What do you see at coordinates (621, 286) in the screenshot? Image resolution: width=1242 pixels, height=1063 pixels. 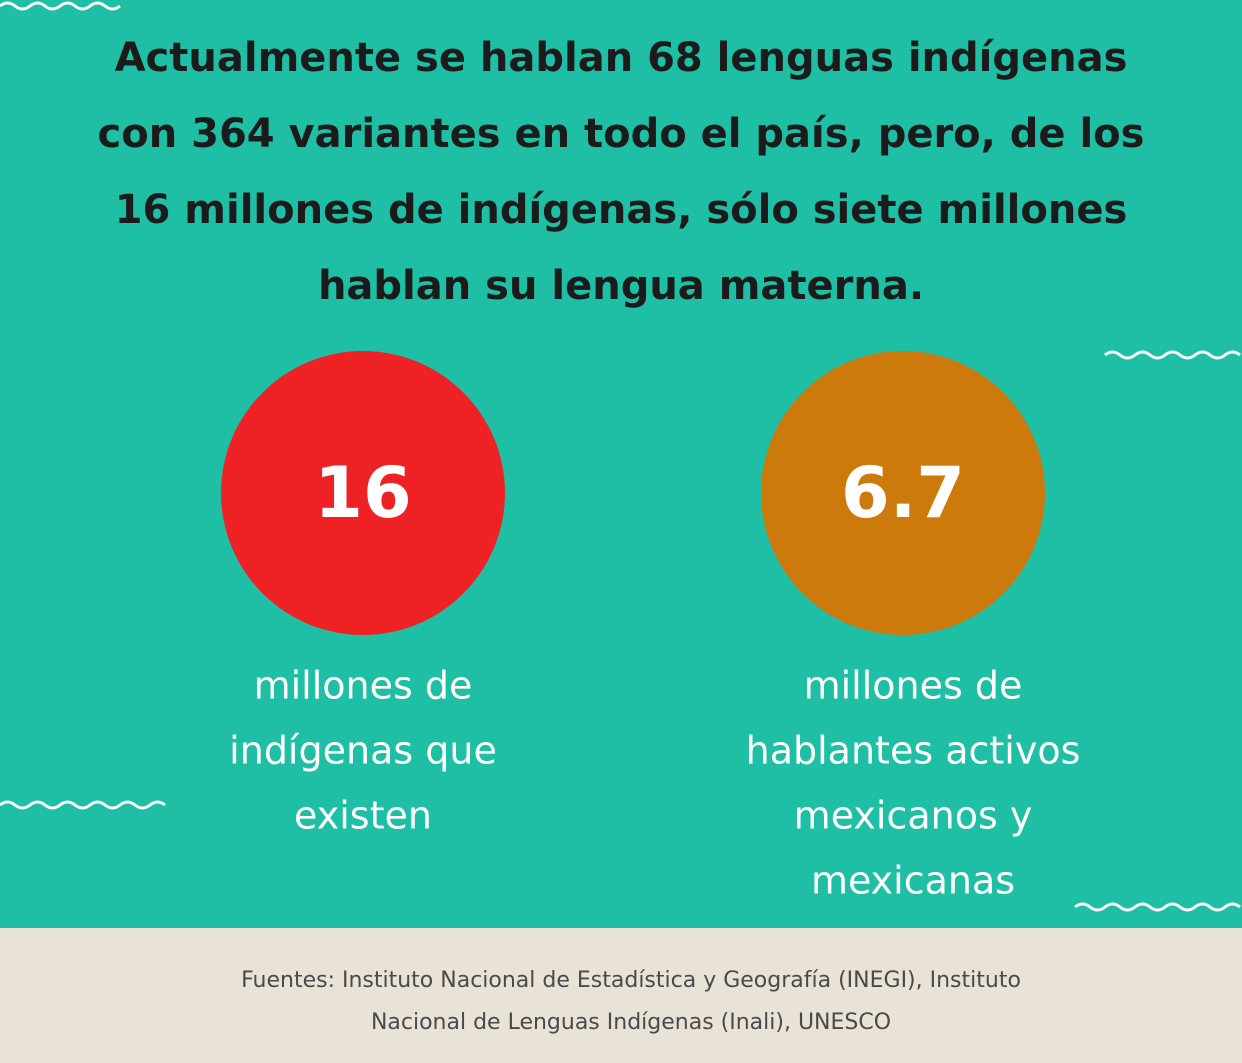 I see `headline-line: hablan su lengua materna.` at bounding box center [621, 286].